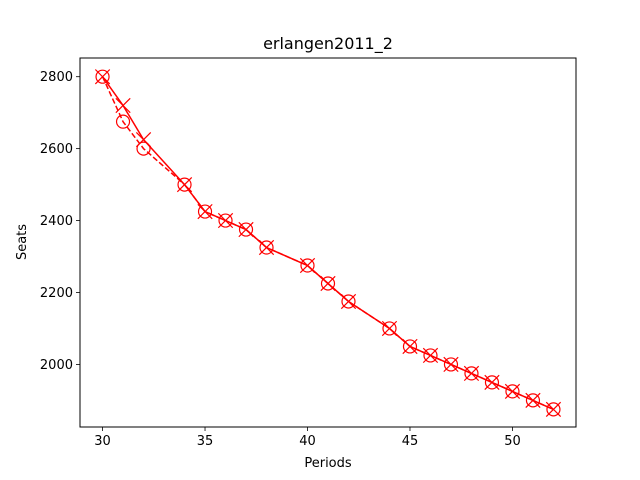  What do you see at coordinates (328, 463) in the screenshot?
I see `x-axis-label: Periods` at bounding box center [328, 463].